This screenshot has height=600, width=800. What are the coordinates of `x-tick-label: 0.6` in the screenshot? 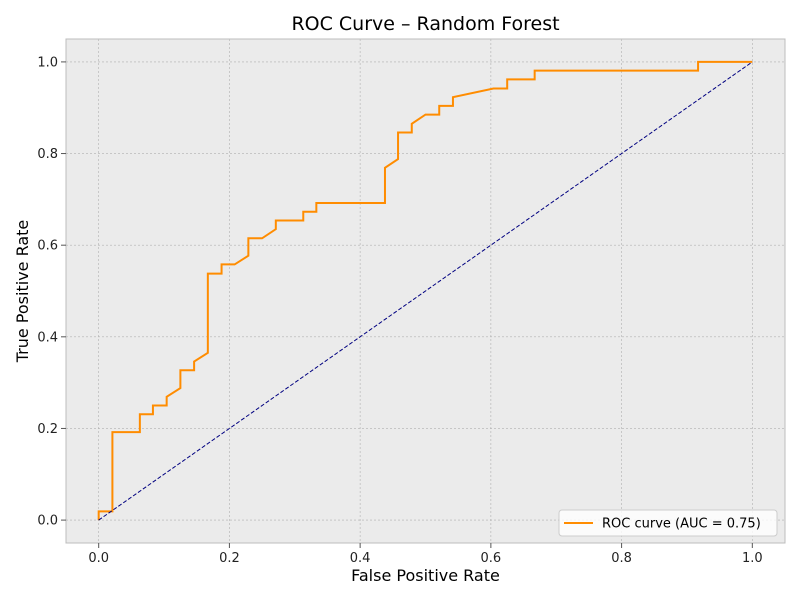 It's located at (491, 558).